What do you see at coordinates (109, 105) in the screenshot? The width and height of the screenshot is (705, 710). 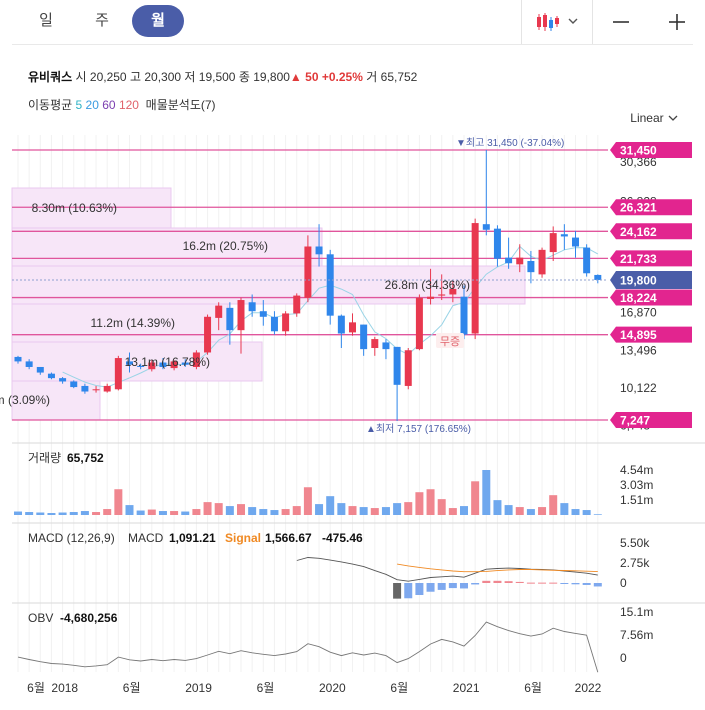 I see `ma-period-60: 60` at bounding box center [109, 105].